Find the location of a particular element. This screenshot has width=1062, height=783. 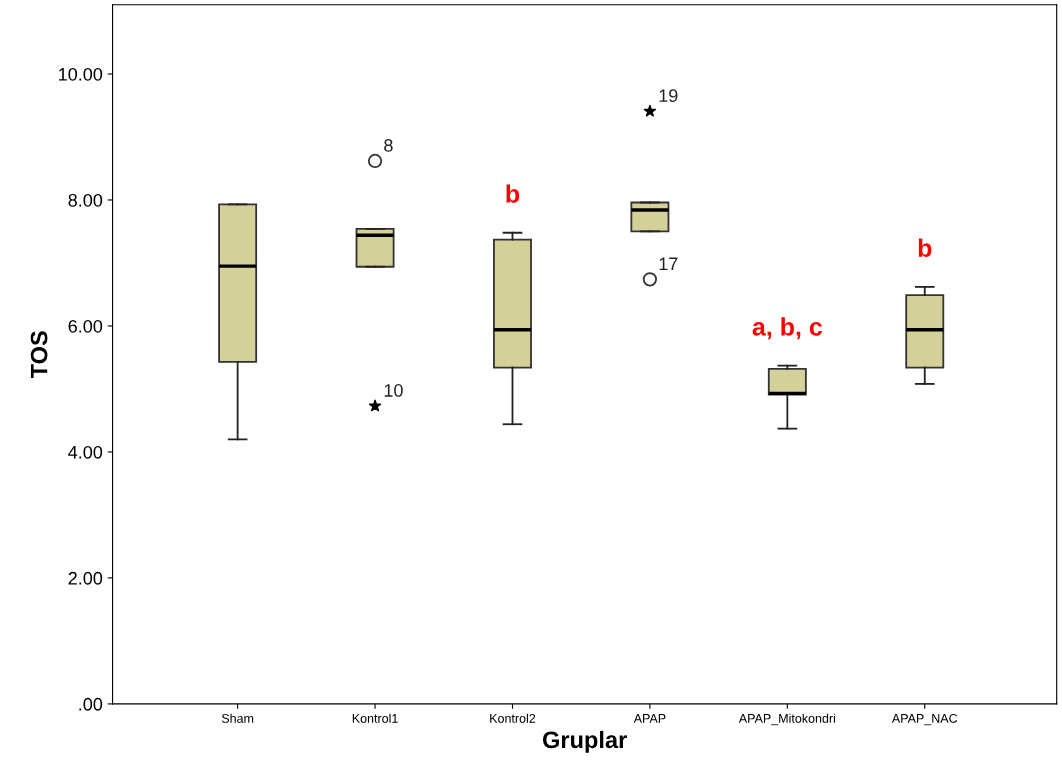

annotation: 8 is located at coordinates (388, 145).